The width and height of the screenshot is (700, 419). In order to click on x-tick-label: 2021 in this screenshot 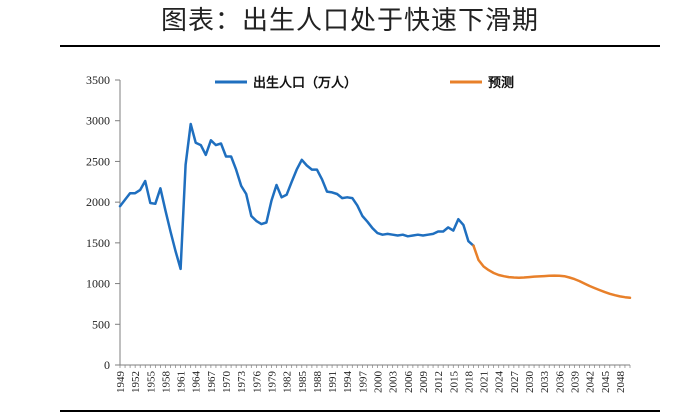, I will do `click(485, 382)`.